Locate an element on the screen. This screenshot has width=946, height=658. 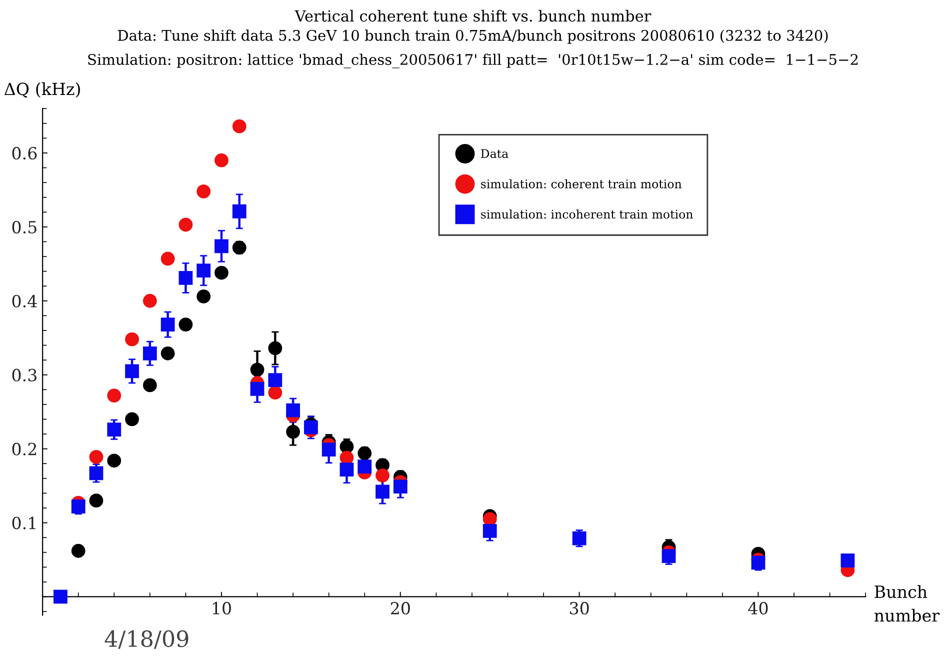
x-axis-title: Bunch number is located at coordinates (907, 603).